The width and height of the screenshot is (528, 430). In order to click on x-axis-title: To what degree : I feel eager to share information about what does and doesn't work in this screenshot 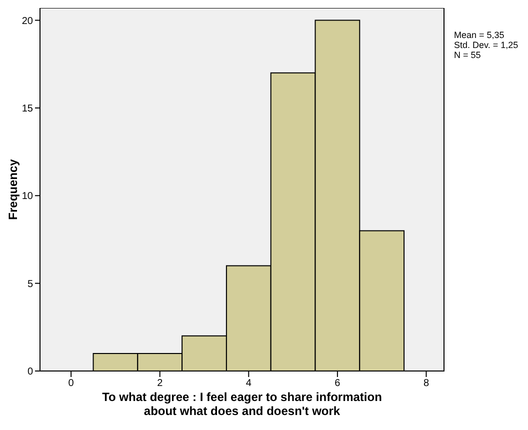, I will do `click(242, 404)`.